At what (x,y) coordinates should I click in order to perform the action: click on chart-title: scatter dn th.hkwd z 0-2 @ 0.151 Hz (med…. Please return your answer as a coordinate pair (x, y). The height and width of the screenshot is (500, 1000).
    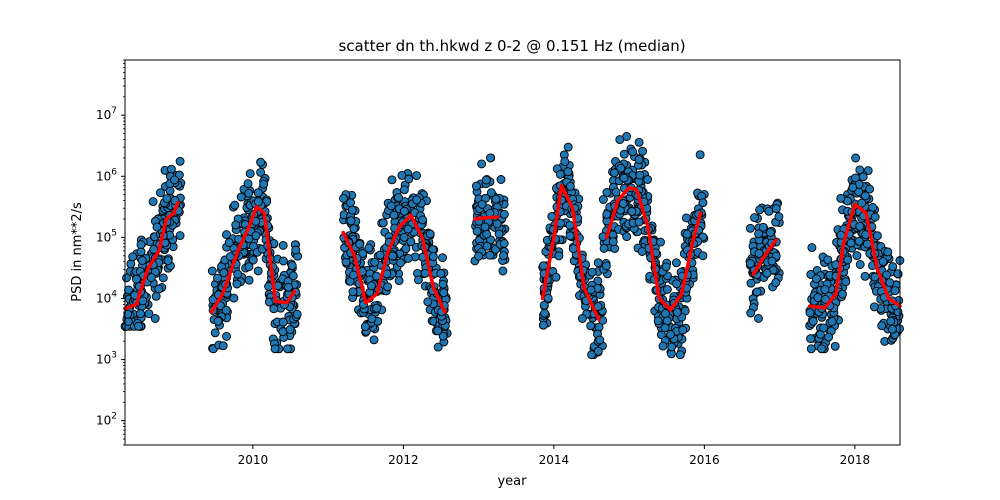
    Looking at the image, I should click on (511, 46).